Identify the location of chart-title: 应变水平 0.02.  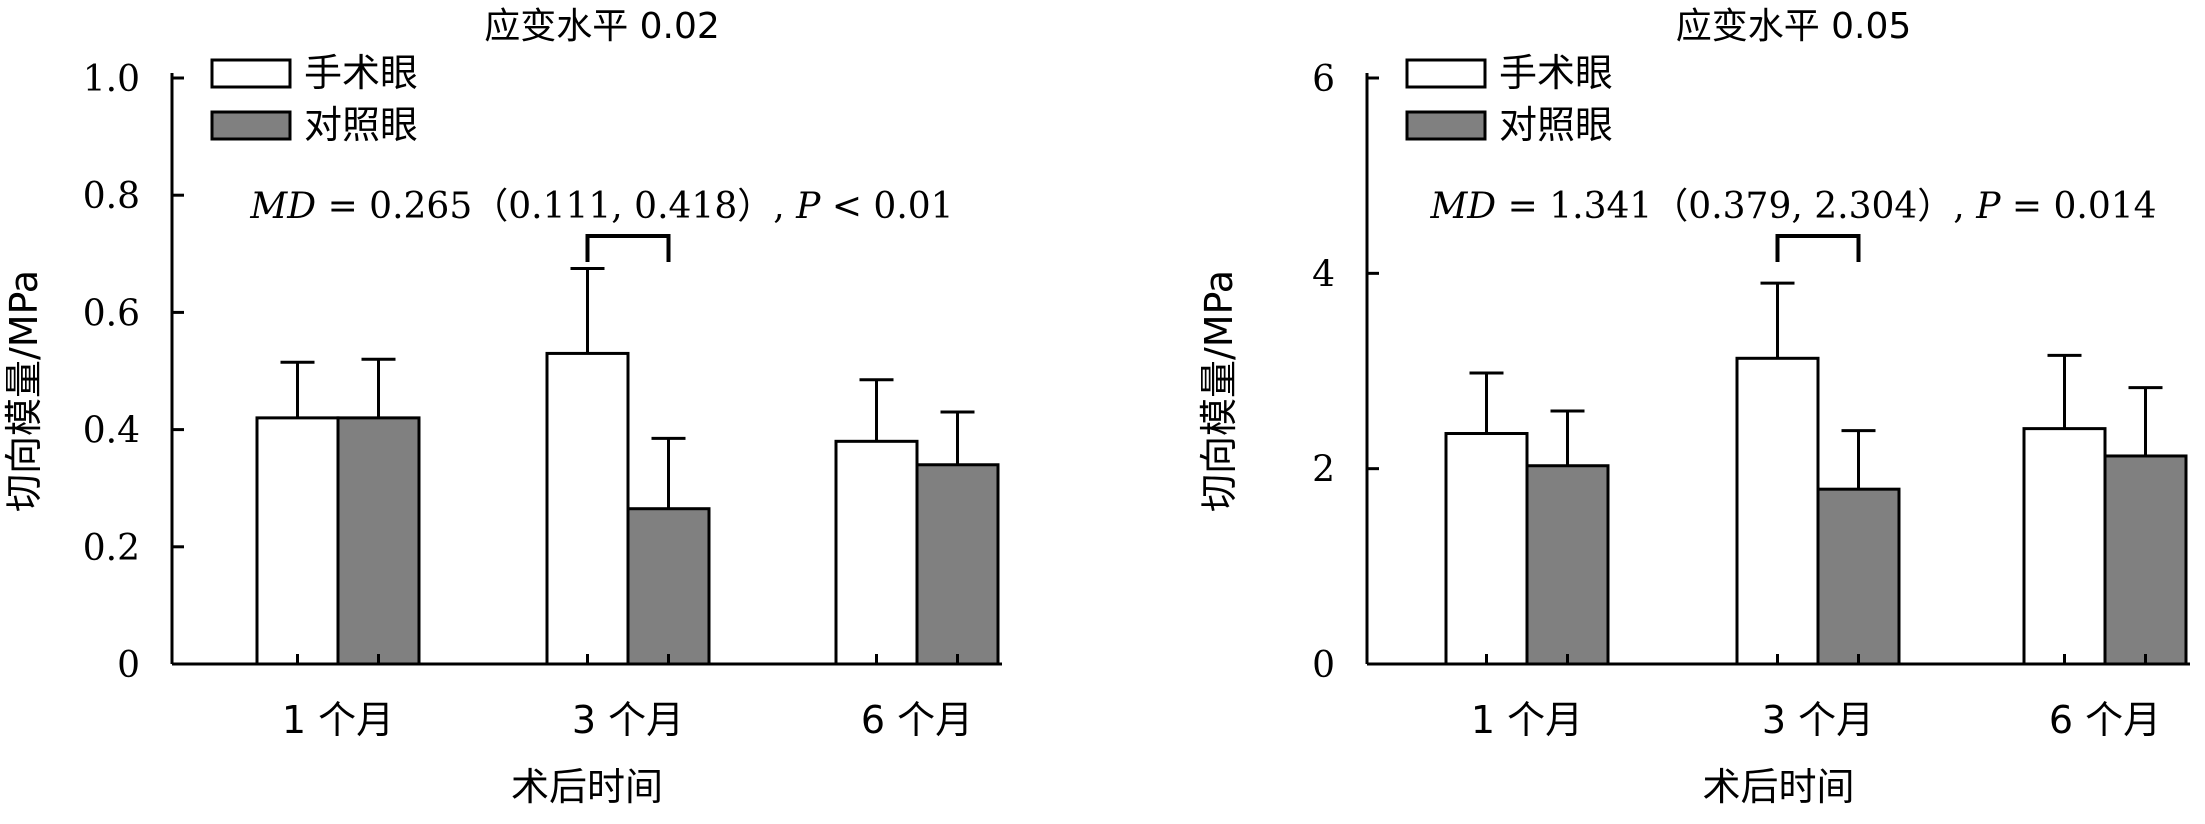
(602, 26).